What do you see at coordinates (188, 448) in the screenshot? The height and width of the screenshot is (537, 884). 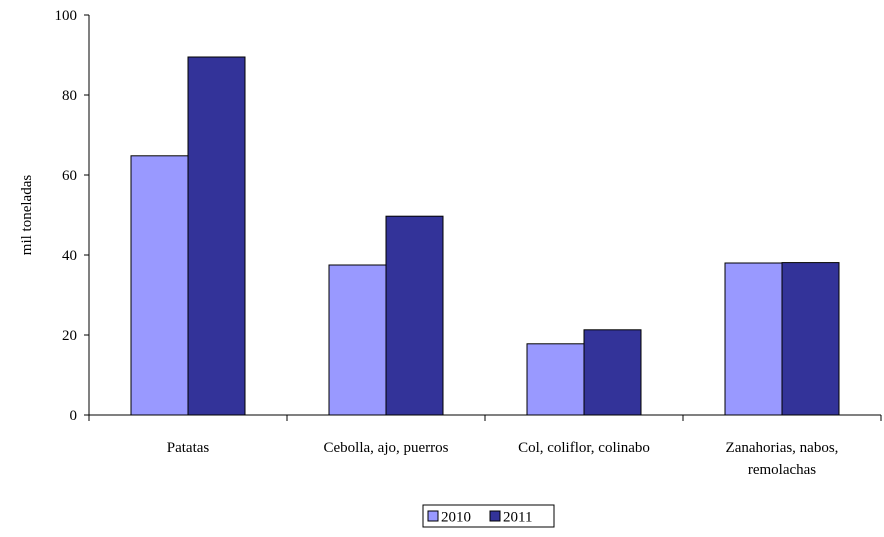 I see `x-tick-label: Patatas` at bounding box center [188, 448].